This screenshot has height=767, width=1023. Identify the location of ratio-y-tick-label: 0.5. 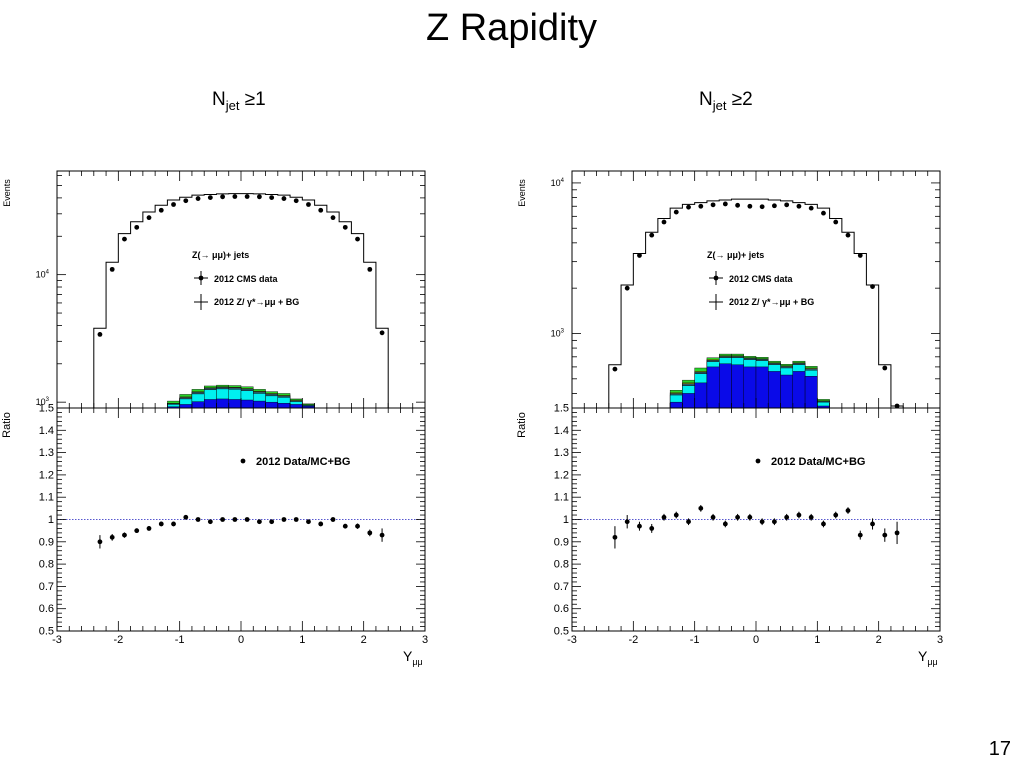
(561, 632).